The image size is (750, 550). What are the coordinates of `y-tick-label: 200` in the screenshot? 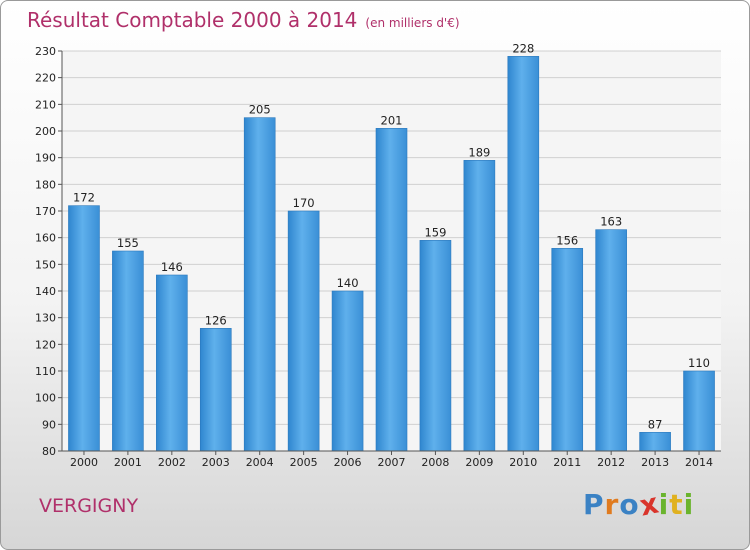 It's located at (45, 131).